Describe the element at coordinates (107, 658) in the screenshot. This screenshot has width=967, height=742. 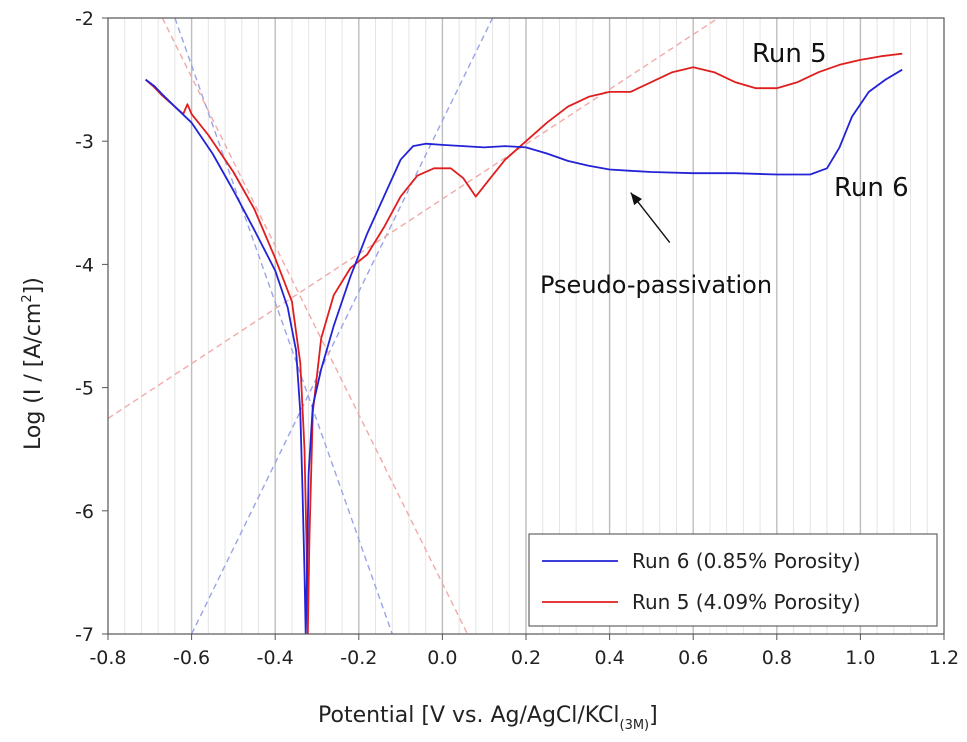
I see `x-tick-label: -0.8` at that location.